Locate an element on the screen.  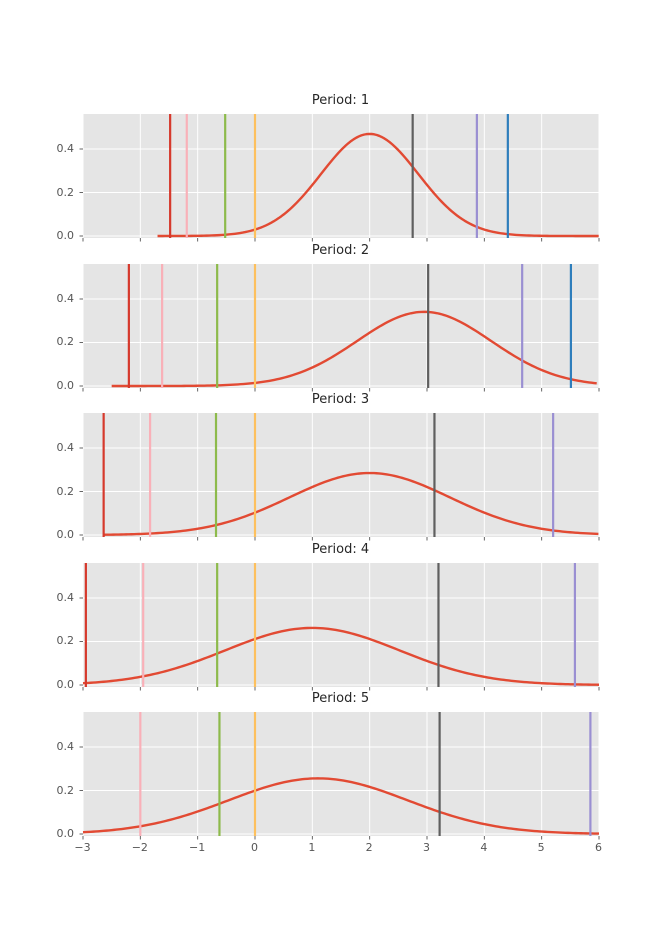
subplot-title-period-5: Period: 5 is located at coordinates (340, 698).